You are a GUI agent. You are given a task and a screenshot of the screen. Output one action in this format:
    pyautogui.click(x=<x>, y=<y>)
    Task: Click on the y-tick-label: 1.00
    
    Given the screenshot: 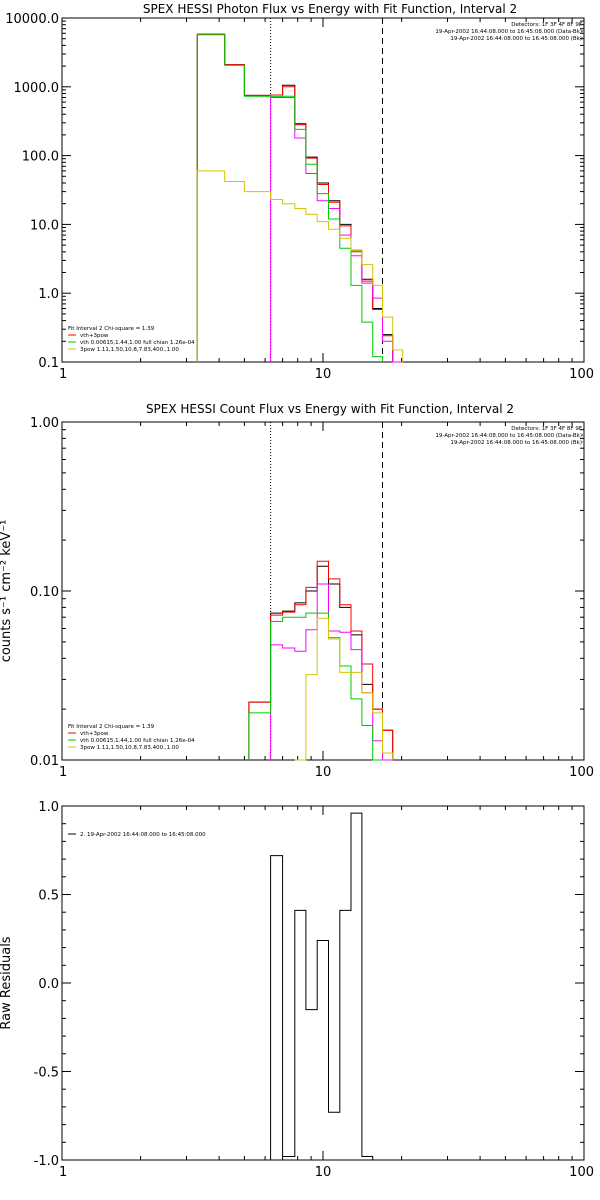 What is the action you would take?
    pyautogui.click(x=44, y=423)
    